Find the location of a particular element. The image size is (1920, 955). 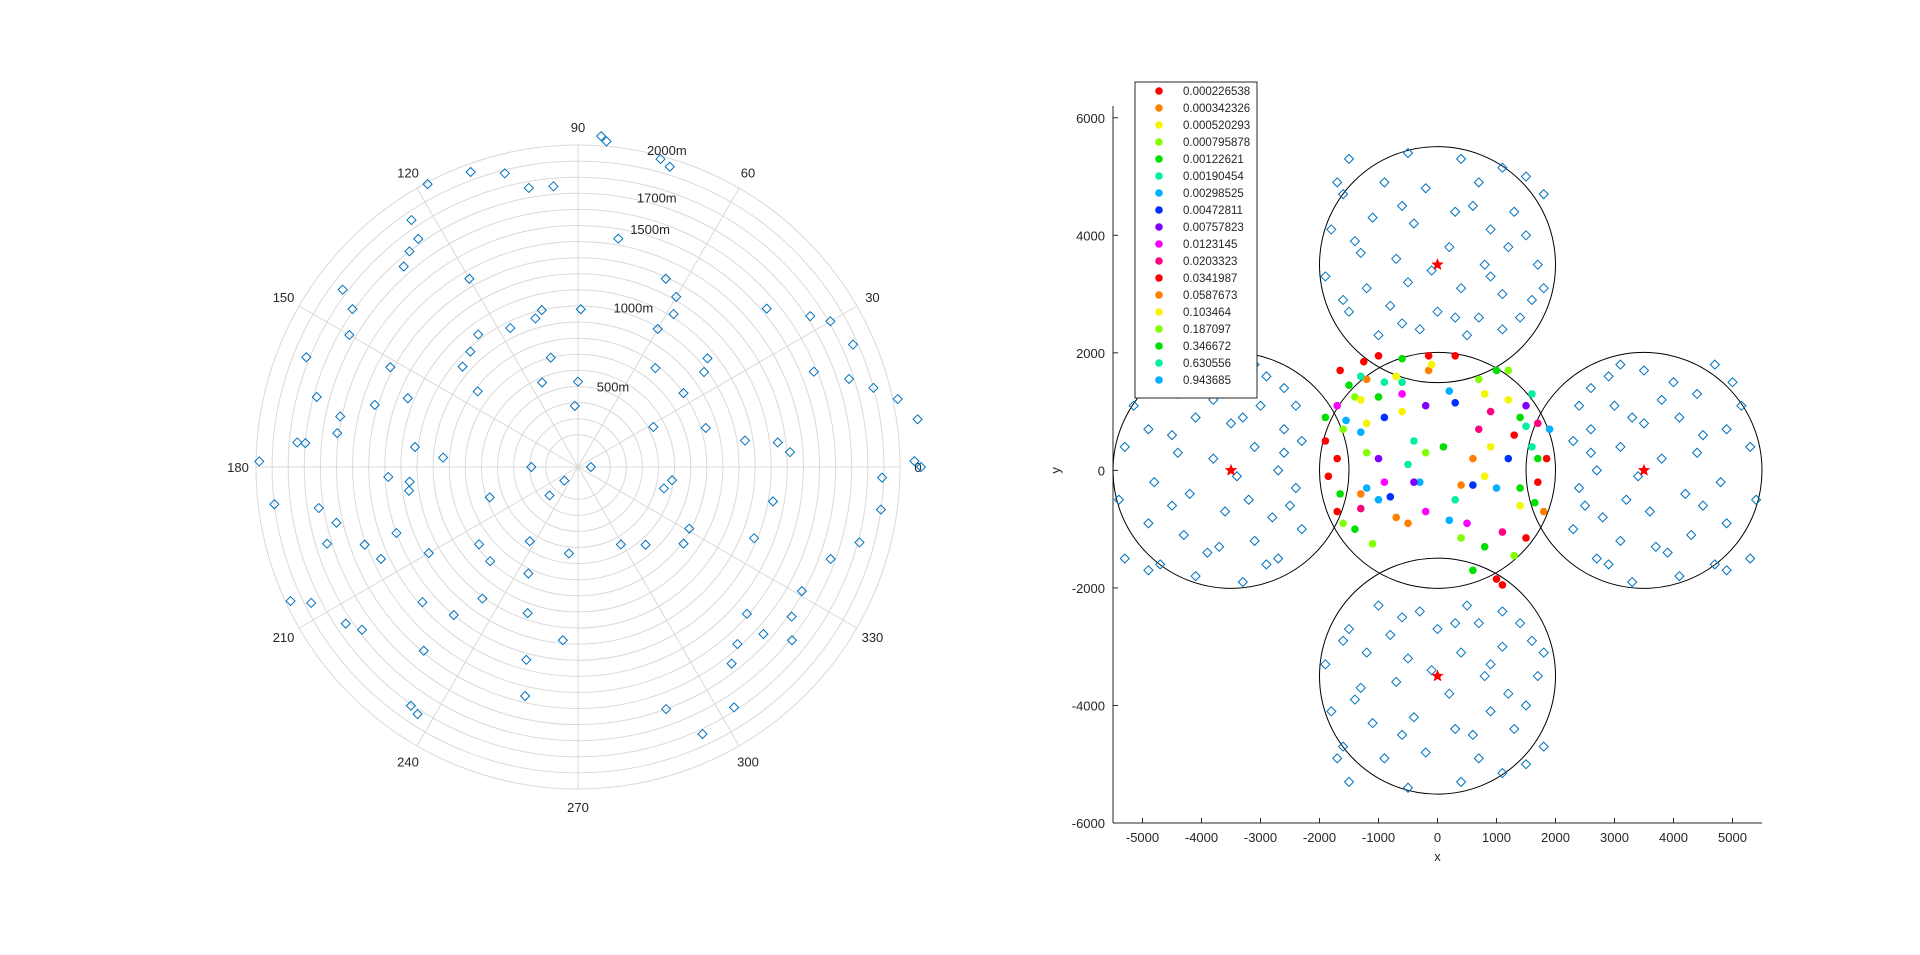

base-stations is located at coordinates (1437, 469).